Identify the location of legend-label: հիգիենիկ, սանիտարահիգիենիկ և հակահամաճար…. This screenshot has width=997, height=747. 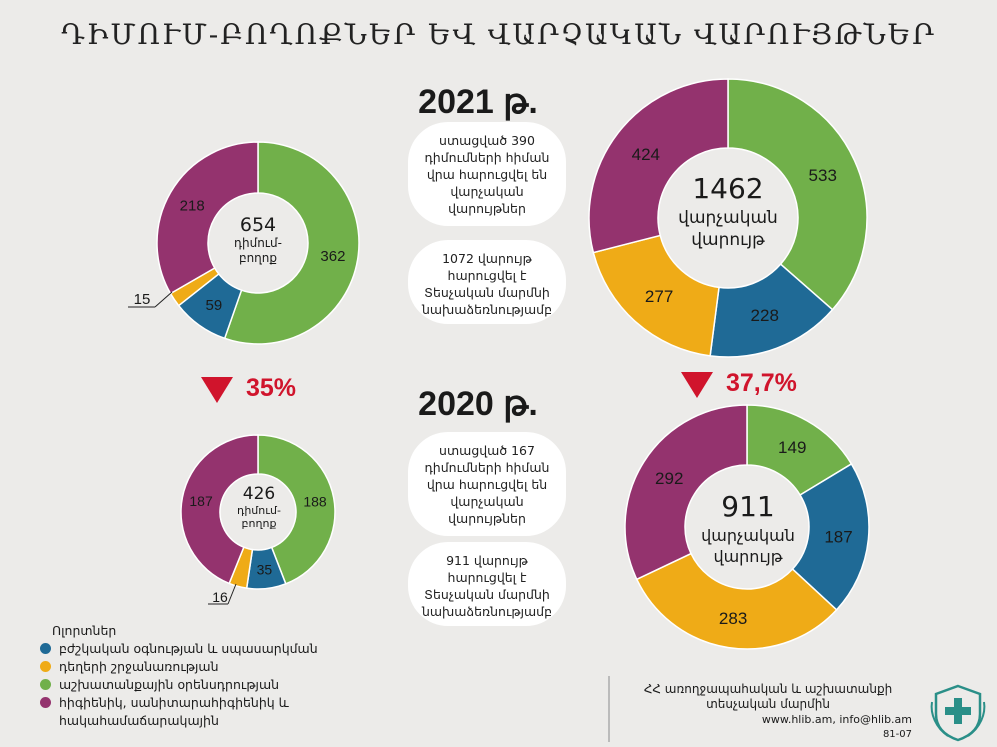
(174, 711).